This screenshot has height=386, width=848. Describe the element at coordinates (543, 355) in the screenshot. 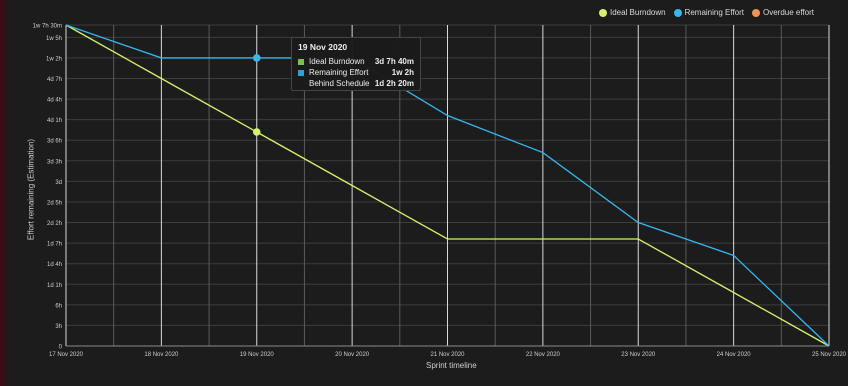

I see `x-tick-label: 22 Nov 2020` at that location.